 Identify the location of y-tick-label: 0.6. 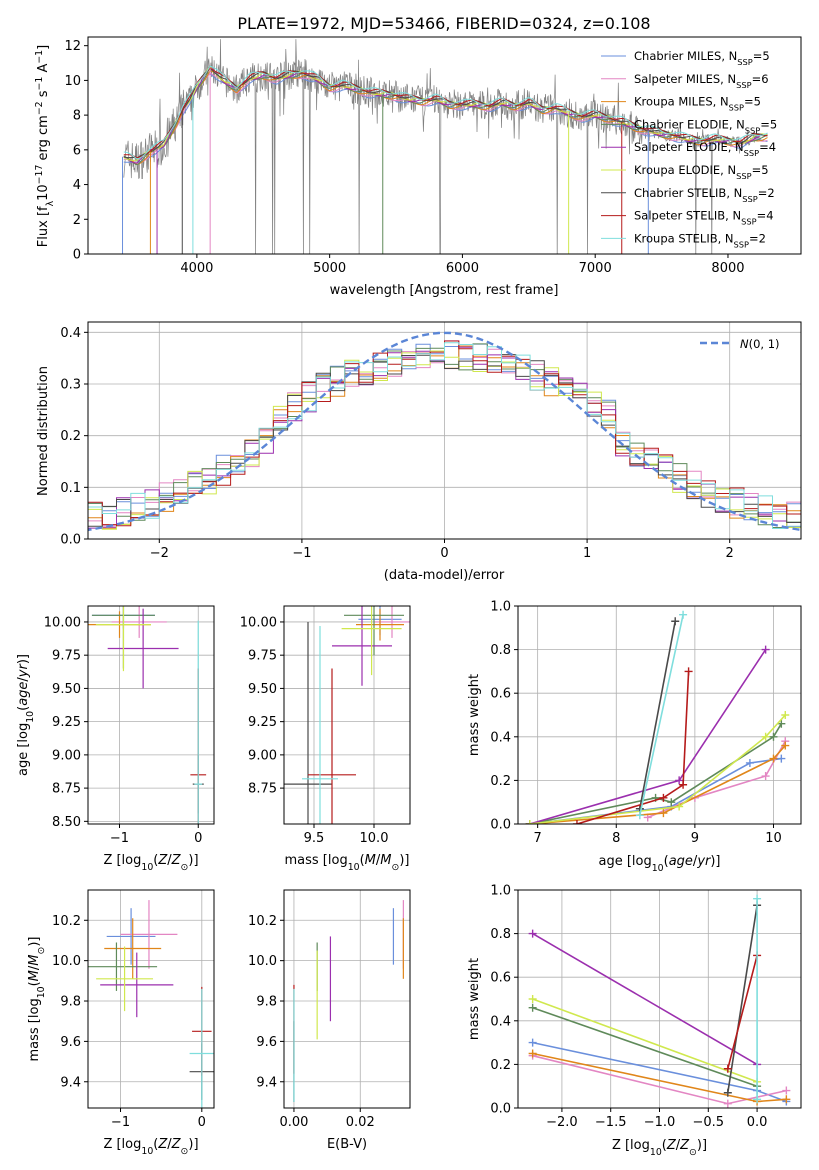
(500, 694).